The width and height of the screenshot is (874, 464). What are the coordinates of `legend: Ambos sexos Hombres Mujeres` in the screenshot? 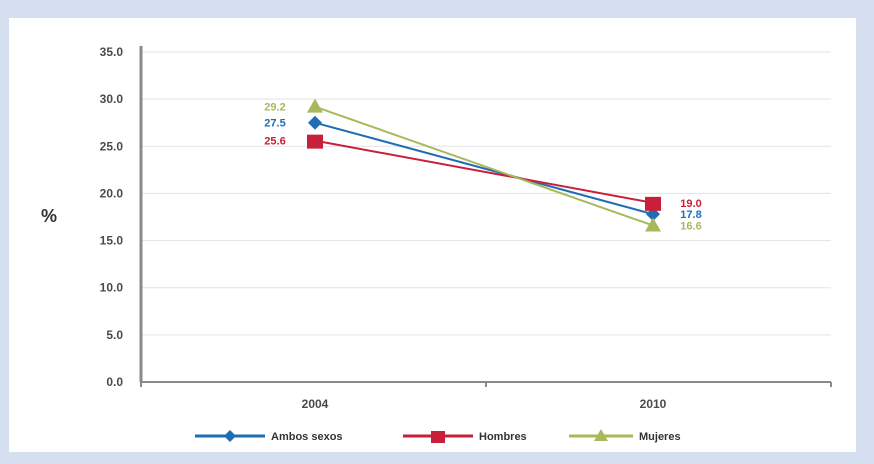 It's located at (438, 436).